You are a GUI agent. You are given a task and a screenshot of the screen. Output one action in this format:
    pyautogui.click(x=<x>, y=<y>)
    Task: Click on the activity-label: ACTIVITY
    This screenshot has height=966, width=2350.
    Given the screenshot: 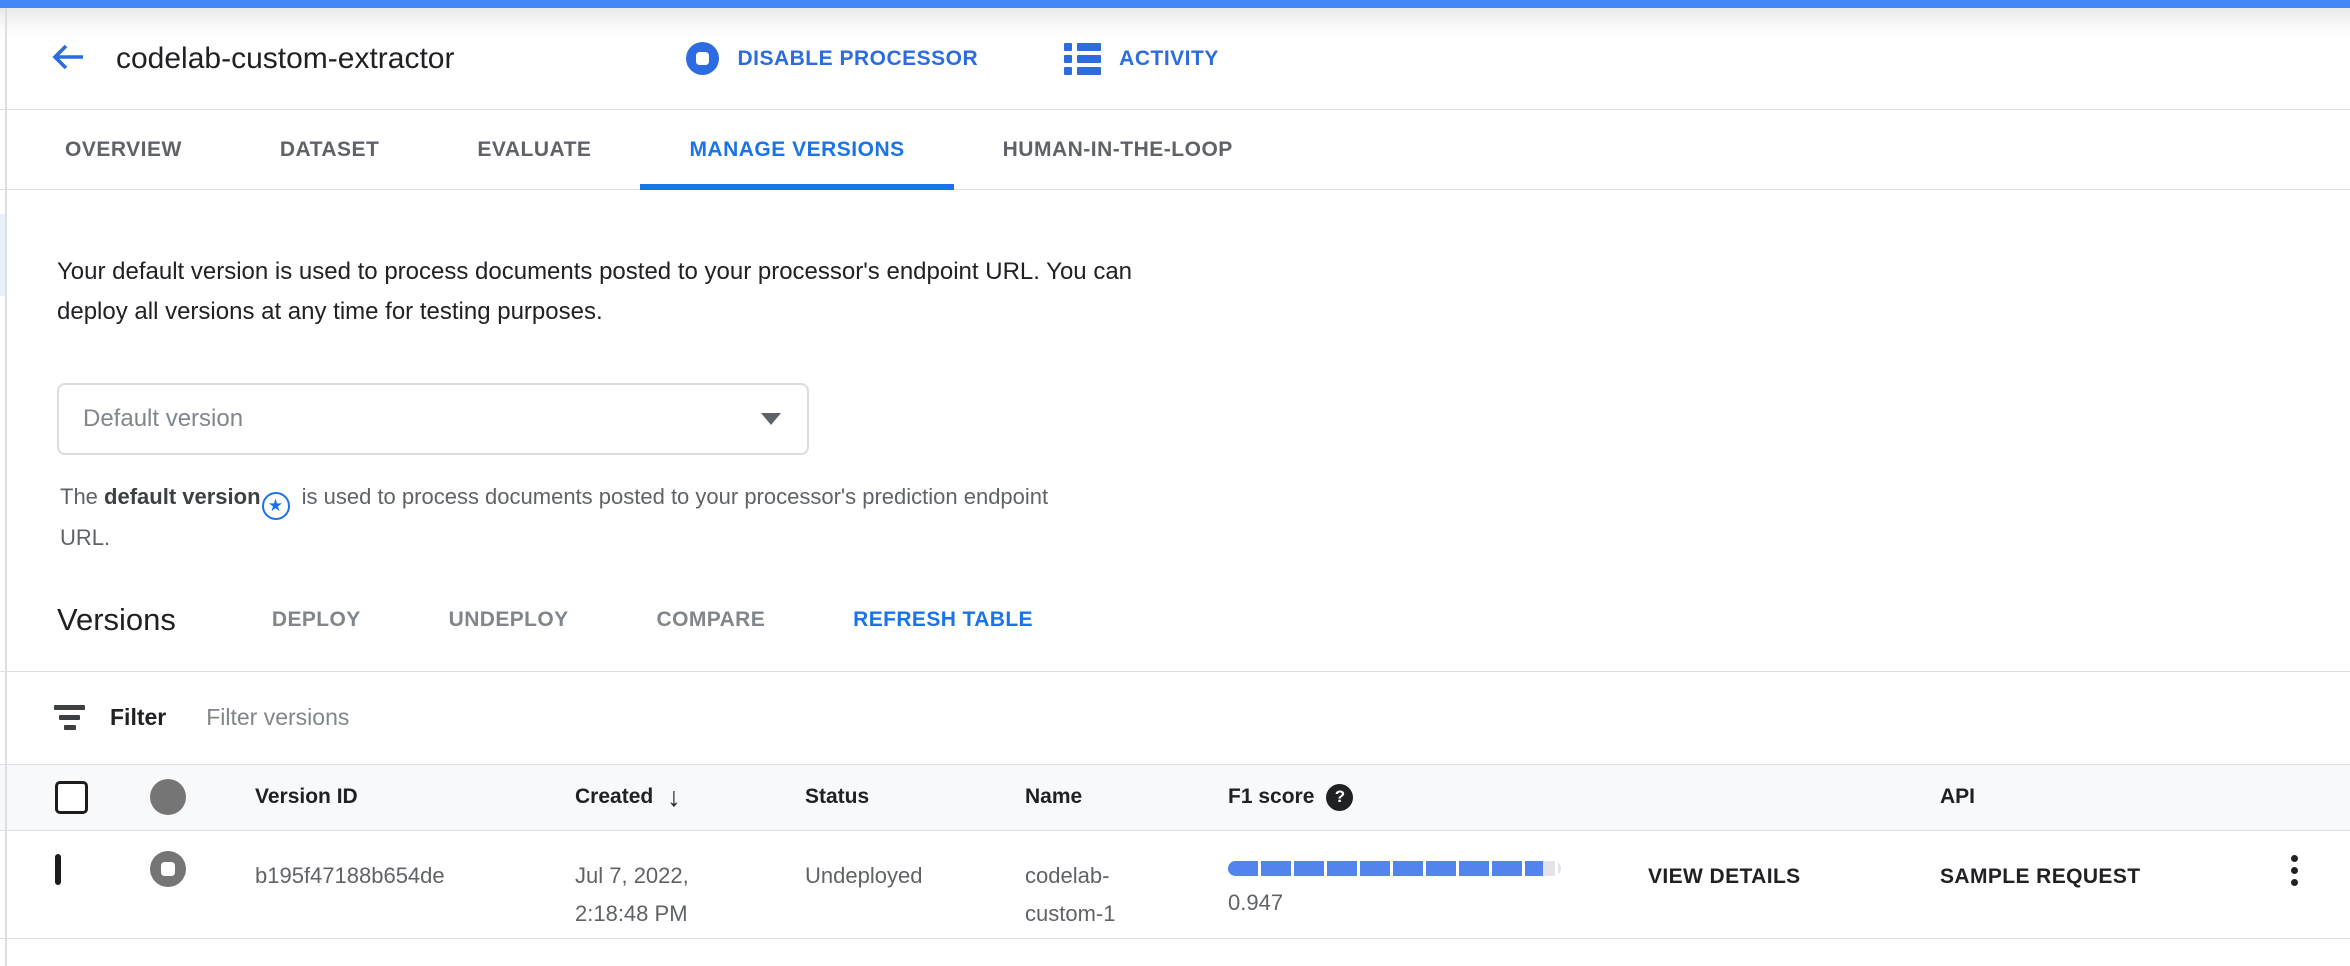 What is the action you would take?
    pyautogui.click(x=1169, y=58)
    